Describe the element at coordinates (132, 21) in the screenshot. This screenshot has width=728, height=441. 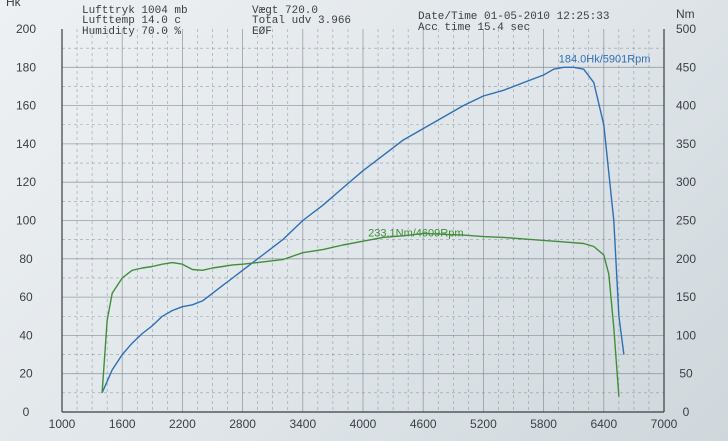
I see `header-lufttemp: Lufttemp 14.0 c` at that location.